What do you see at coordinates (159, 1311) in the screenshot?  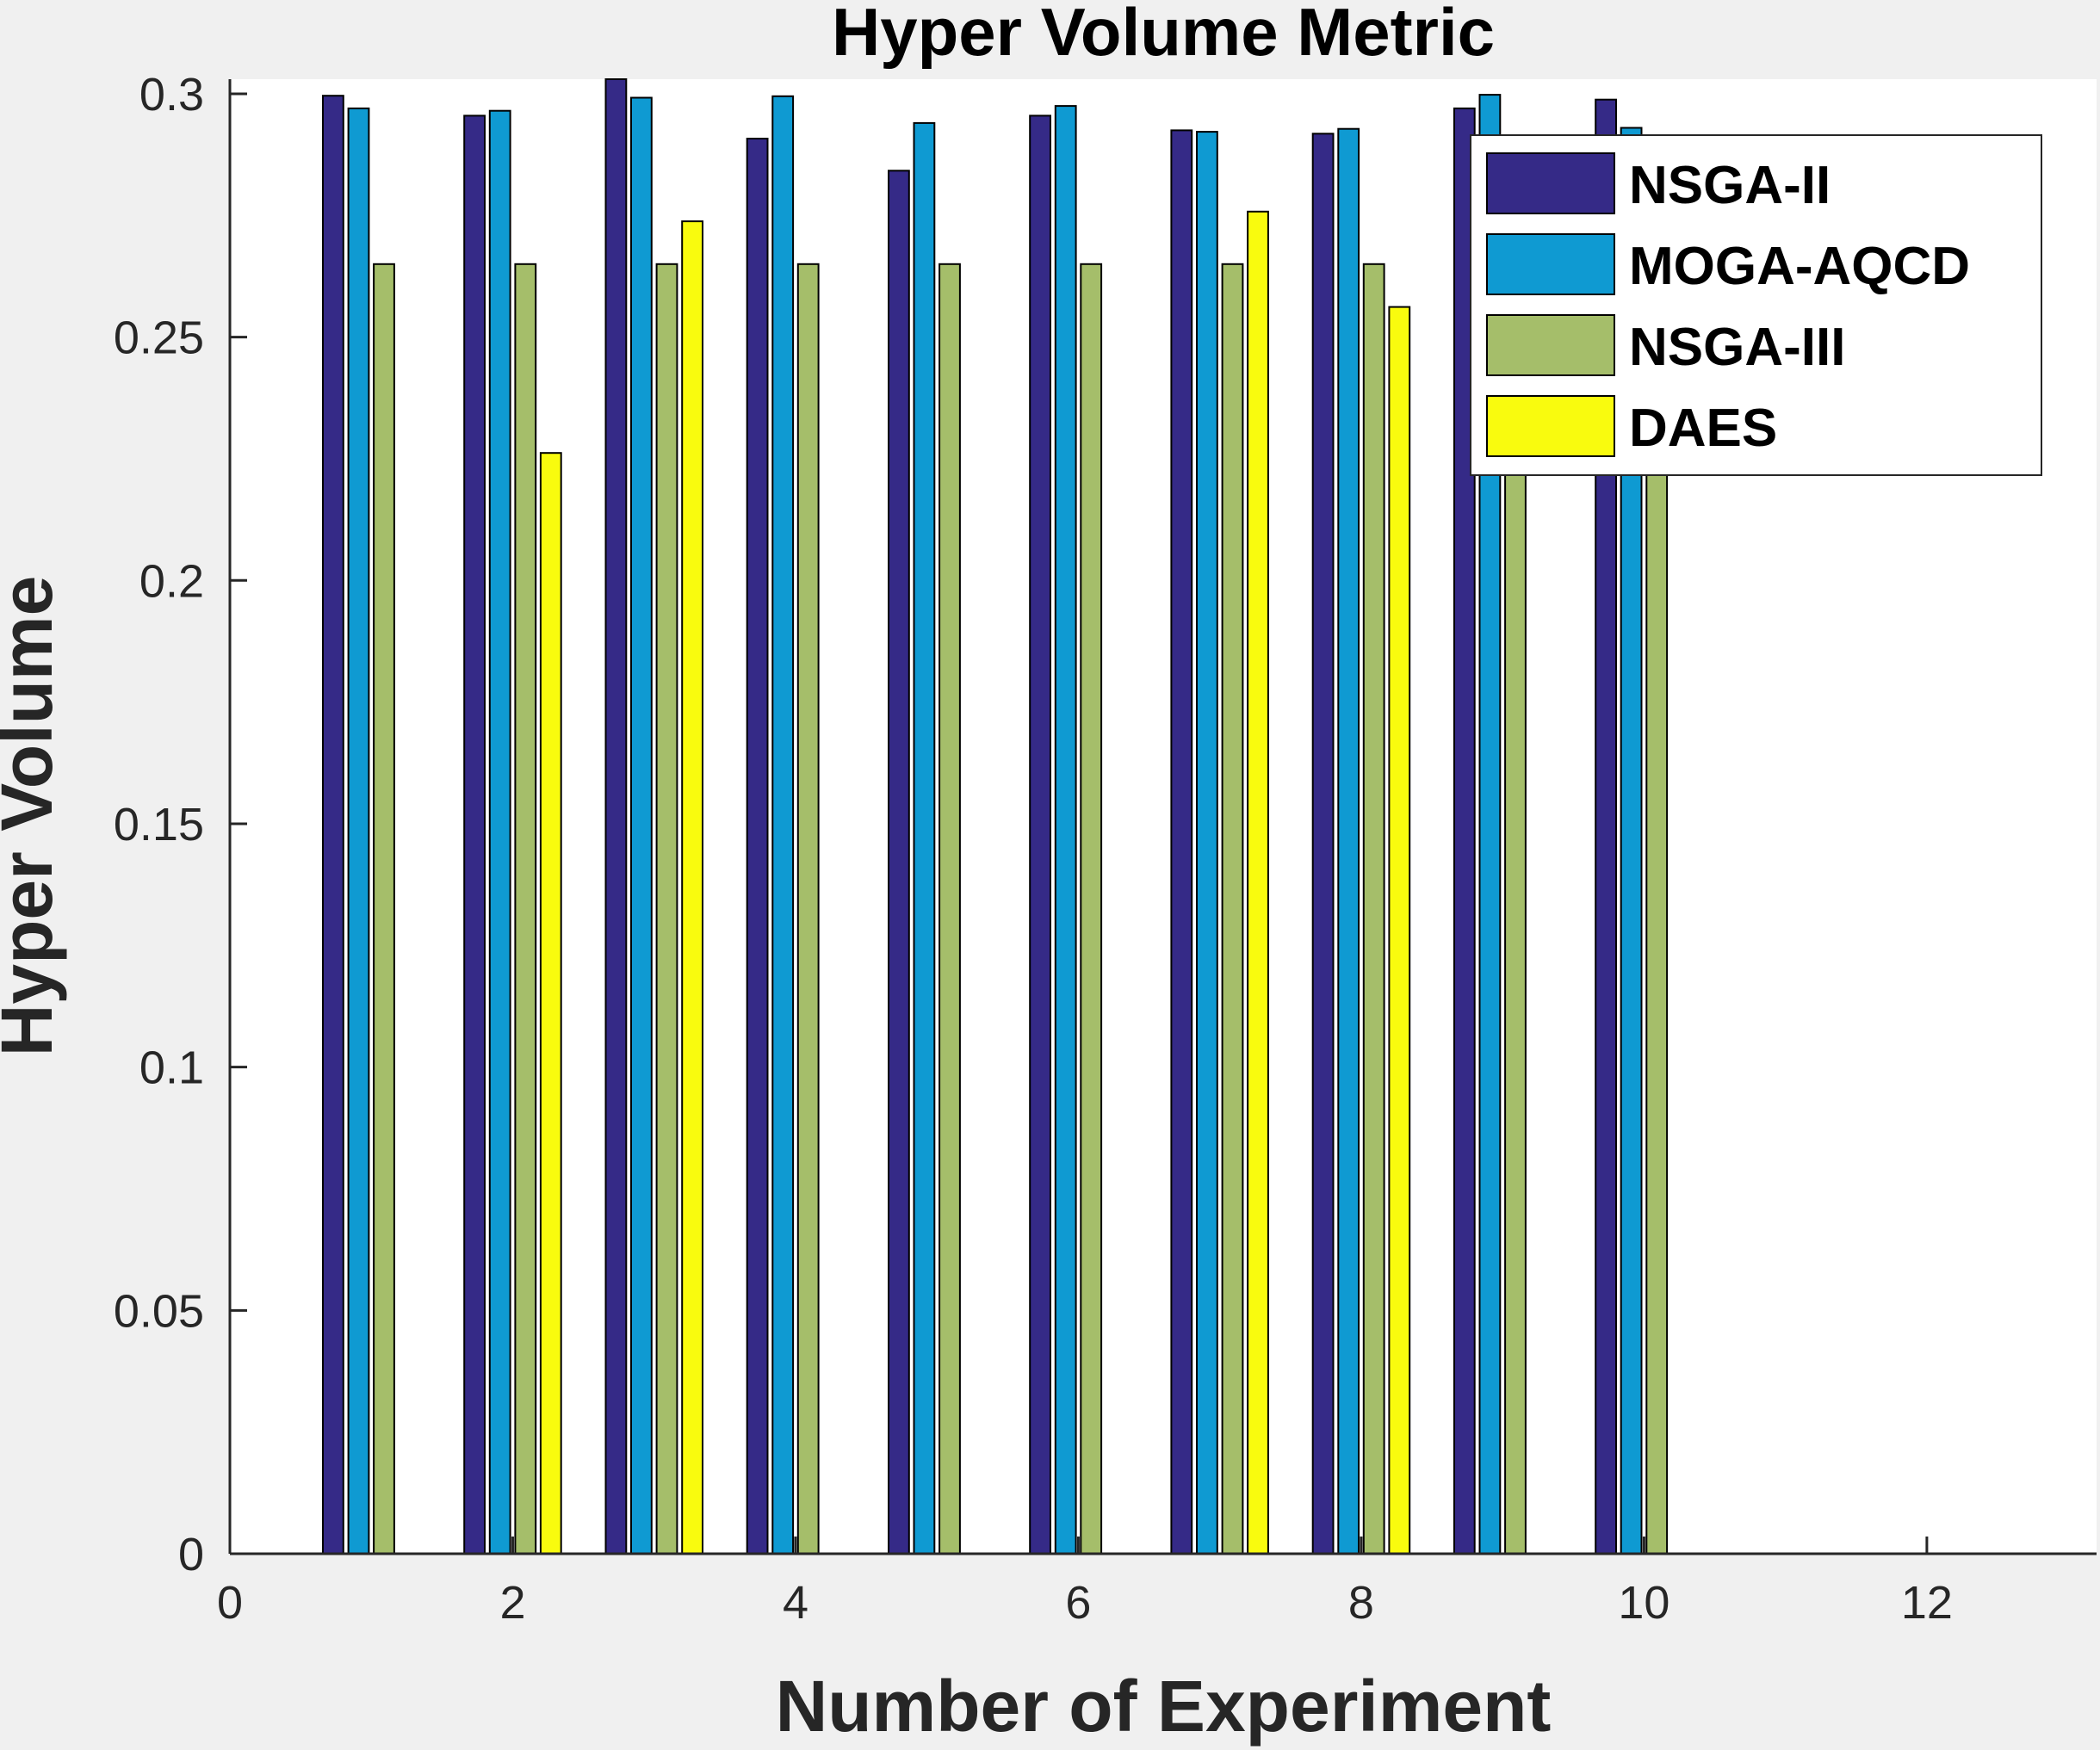 I see `y-tick-label: 0.05` at bounding box center [159, 1311].